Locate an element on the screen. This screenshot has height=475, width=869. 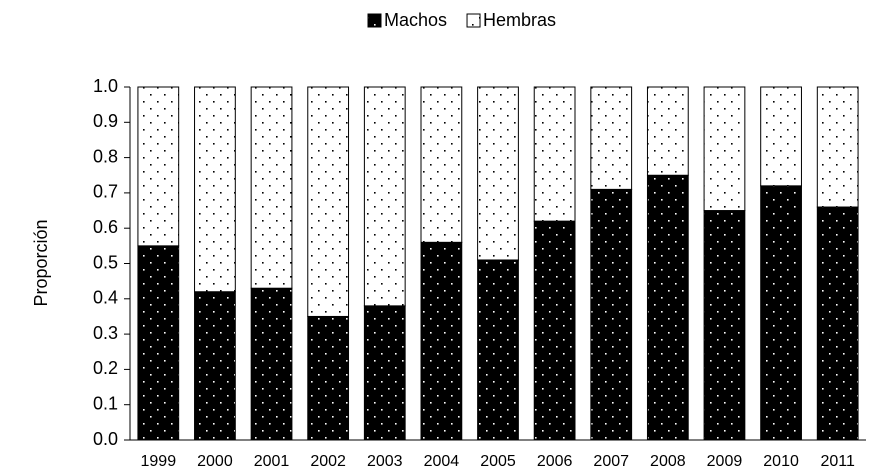
x-tick-label: 2010 is located at coordinates (781, 461).